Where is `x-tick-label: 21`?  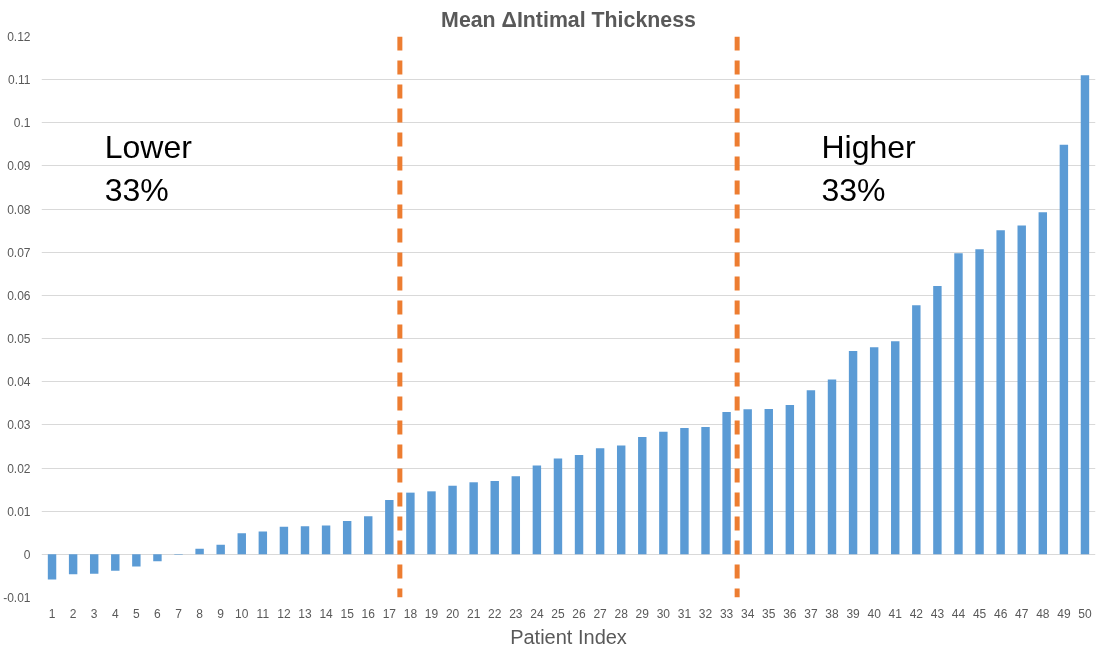 x-tick-label: 21 is located at coordinates (473, 613).